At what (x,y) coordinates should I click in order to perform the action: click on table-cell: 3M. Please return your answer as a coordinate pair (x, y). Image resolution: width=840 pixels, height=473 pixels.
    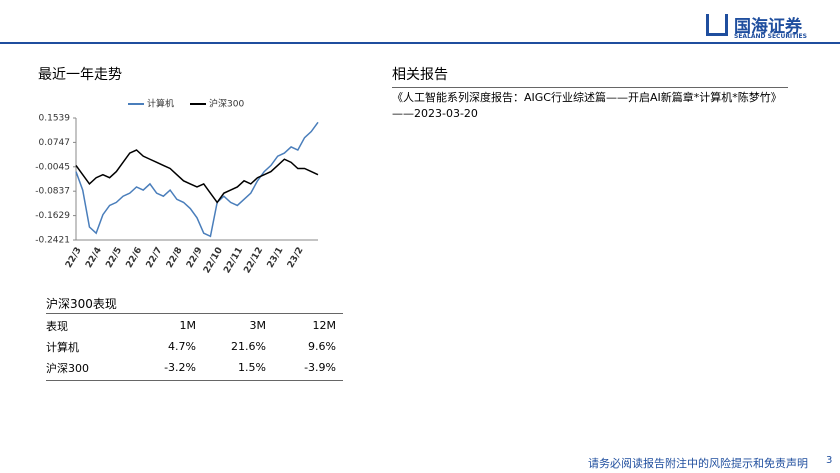
    Looking at the image, I should click on (258, 325).